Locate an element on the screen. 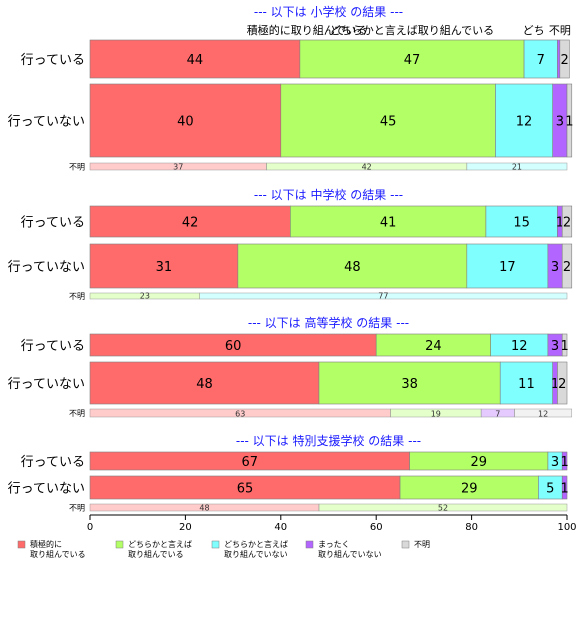 Image resolution: width=580 pixels, height=636 pixels. bar-value-label: 44 is located at coordinates (195, 60).